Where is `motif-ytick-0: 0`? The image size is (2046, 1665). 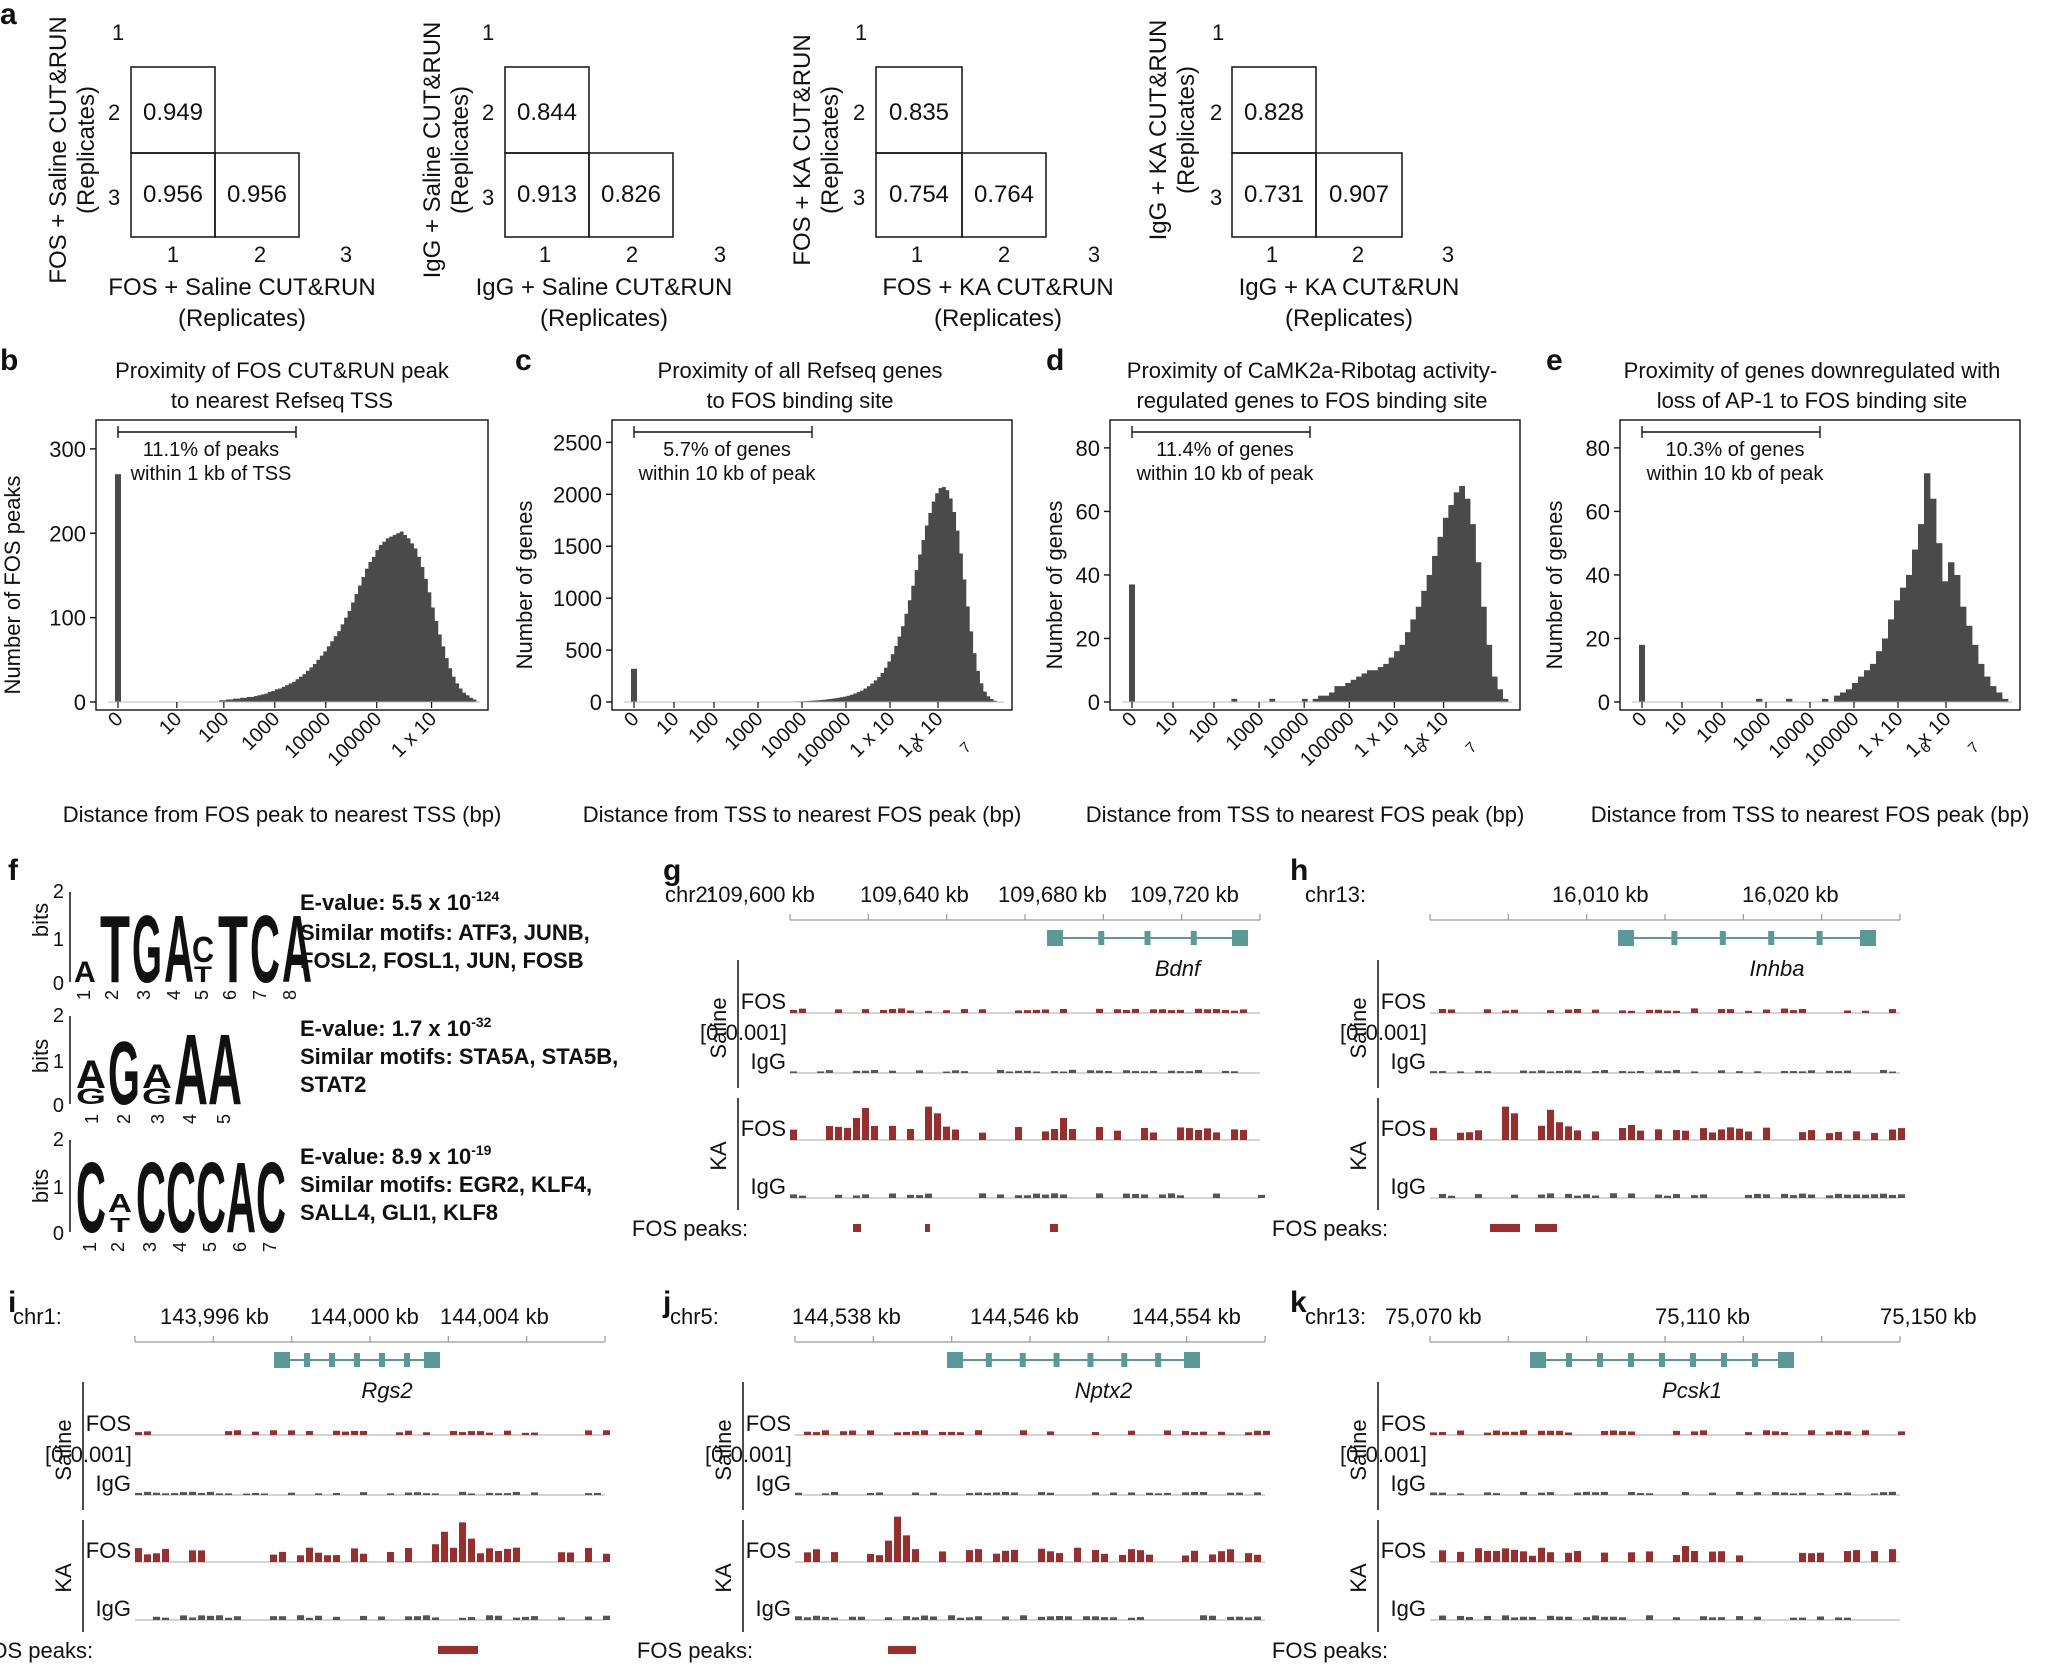
motif-ytick-0: 0 is located at coordinates (58, 1106).